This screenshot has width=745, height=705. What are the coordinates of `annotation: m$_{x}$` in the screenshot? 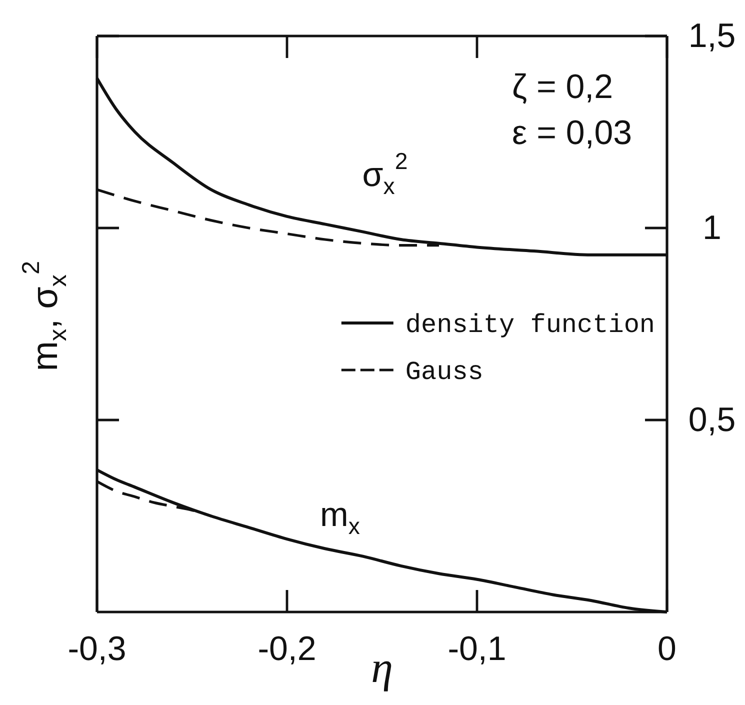 It's located at (340, 518).